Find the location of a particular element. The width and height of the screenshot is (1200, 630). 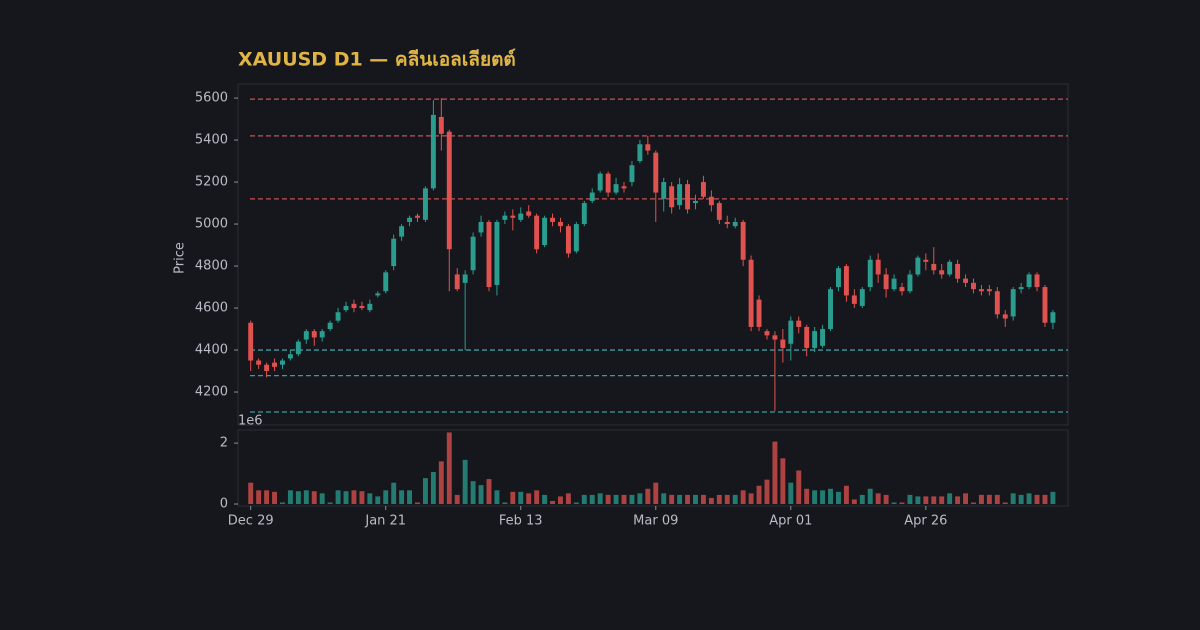

x-tick-label: Apr 01 is located at coordinates (790, 521).